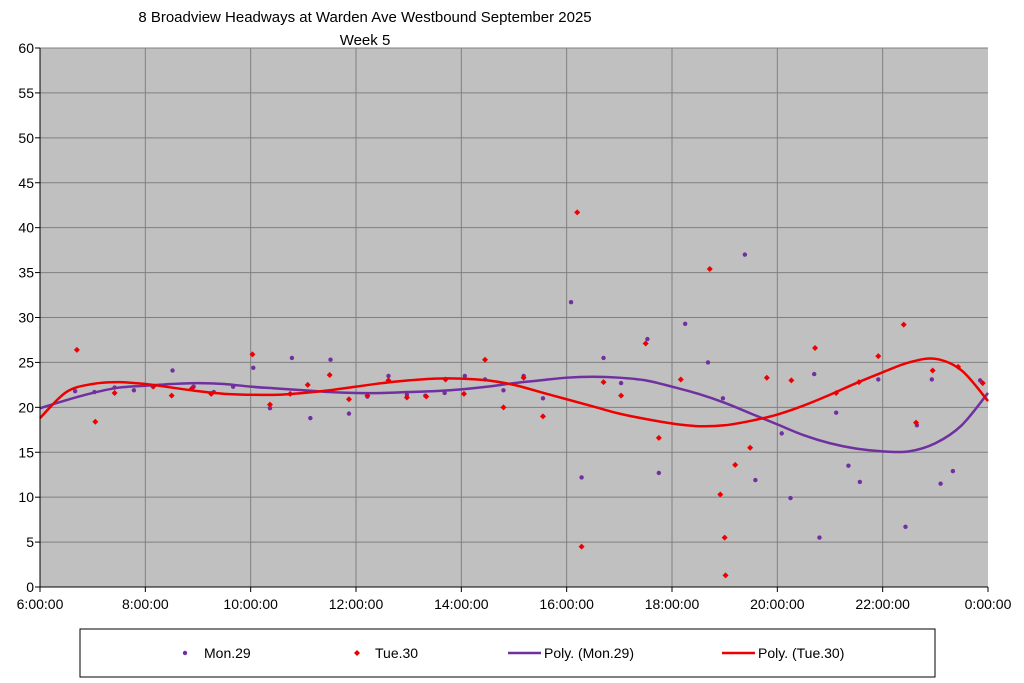  I want to click on x-tick-label: 22:00:00, so click(882, 604).